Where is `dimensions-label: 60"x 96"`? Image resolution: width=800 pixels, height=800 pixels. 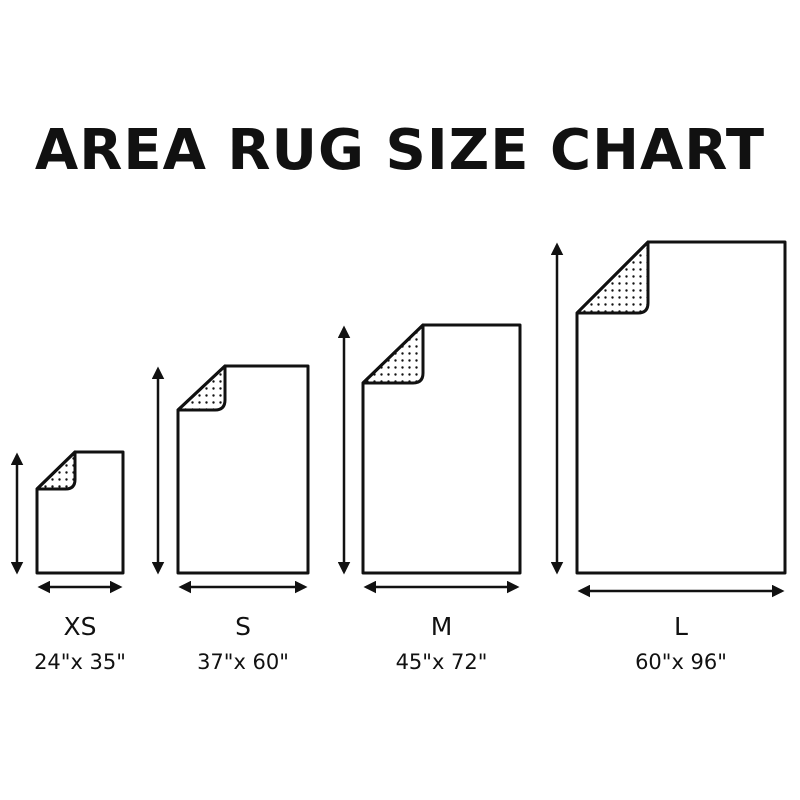 dimensions-label: 60"x 96" is located at coordinates (681, 662).